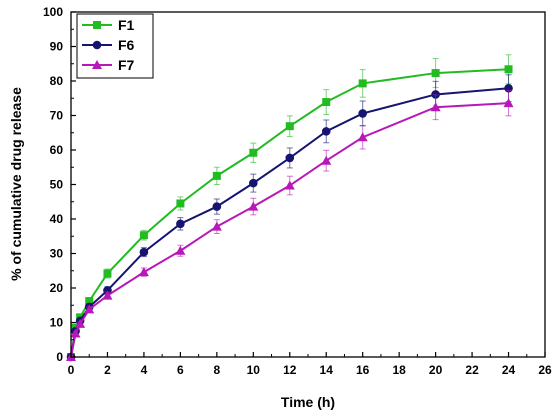 Image resolution: width=554 pixels, height=418 pixels. Describe the element at coordinates (308, 402) in the screenshot. I see `x-axis-title: Time (h)` at that location.